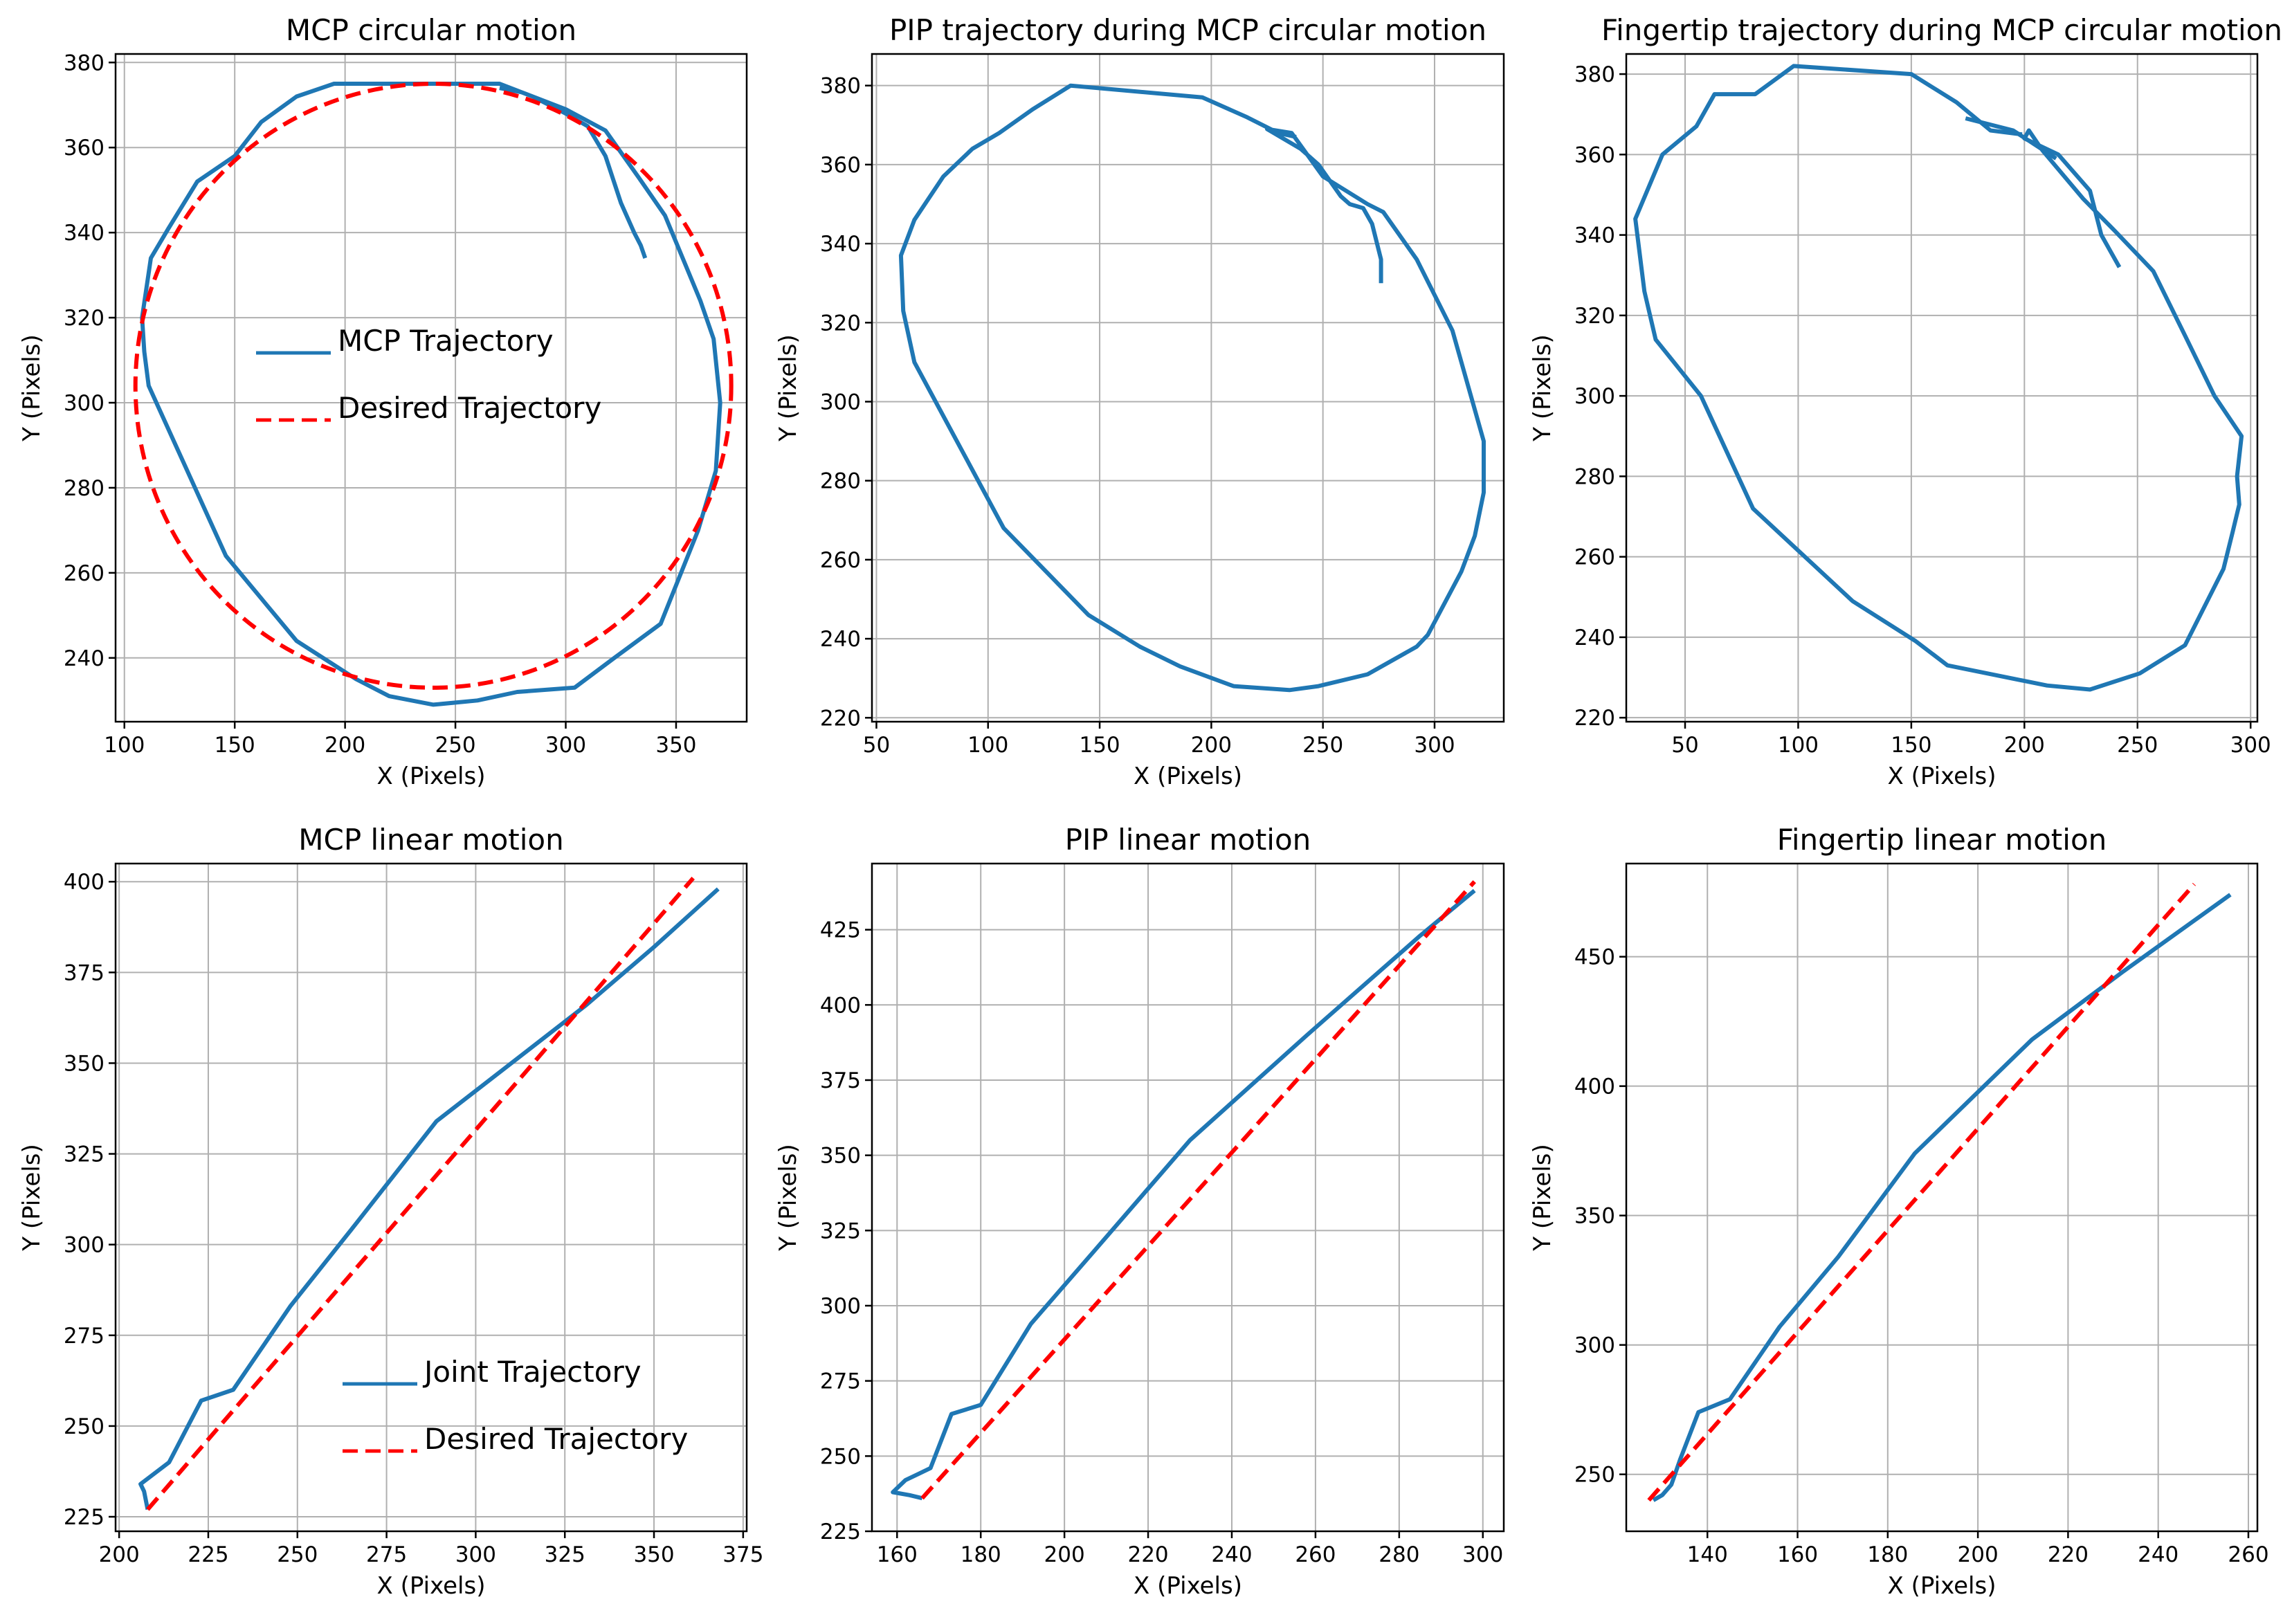 Image resolution: width=2283 pixels, height=1624 pixels. Describe the element at coordinates (840, 1532) in the screenshot. I see `y-tick-label: 225` at that location.